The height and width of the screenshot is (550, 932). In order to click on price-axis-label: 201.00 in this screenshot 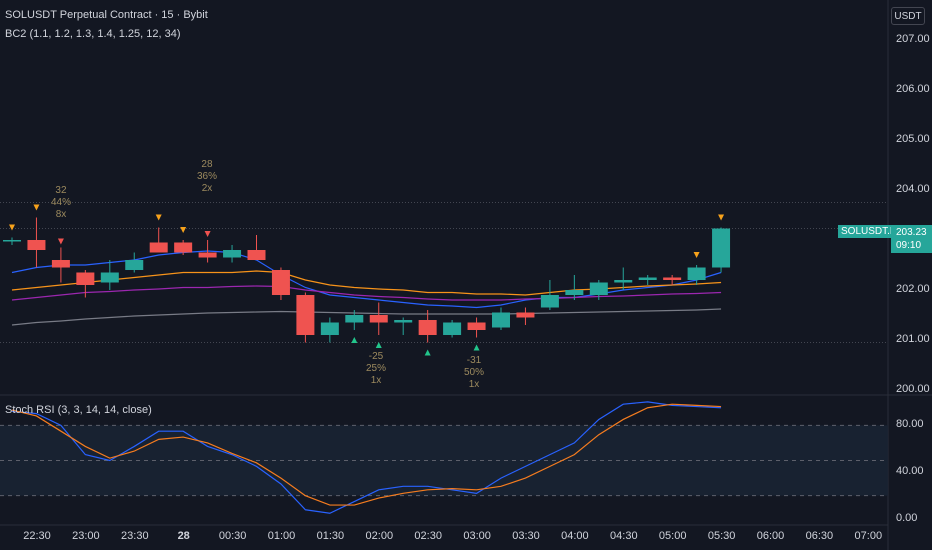, I will do `click(913, 339)`.